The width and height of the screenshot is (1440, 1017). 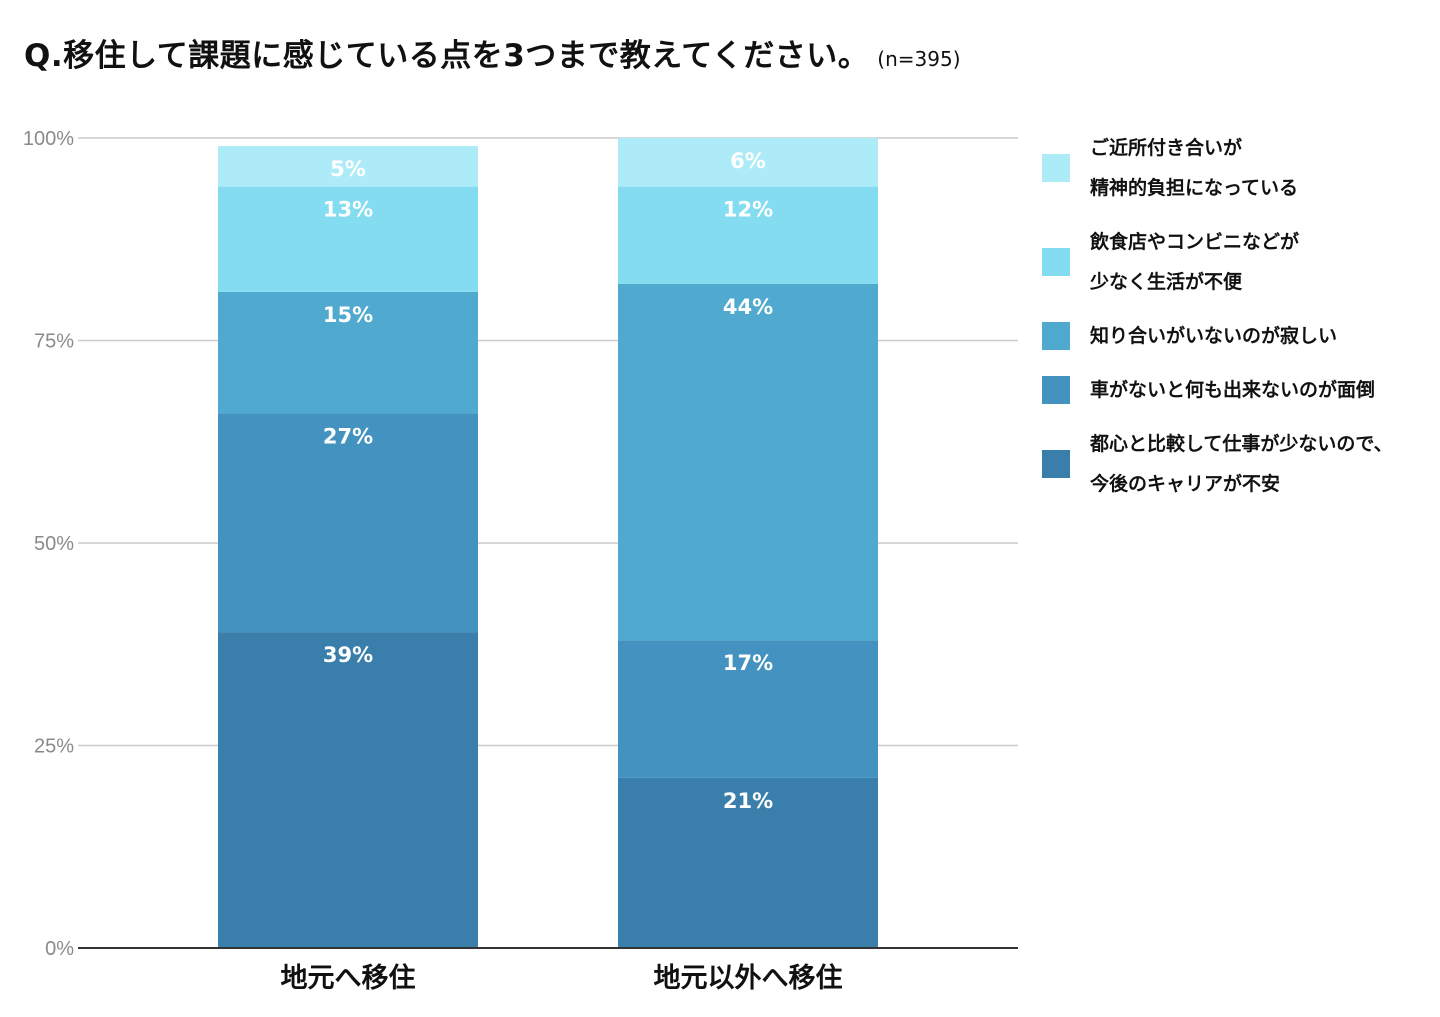 I want to click on legend-label: 飲食店やコンビニなどが 少なく生活が不便, so click(x=1195, y=262).